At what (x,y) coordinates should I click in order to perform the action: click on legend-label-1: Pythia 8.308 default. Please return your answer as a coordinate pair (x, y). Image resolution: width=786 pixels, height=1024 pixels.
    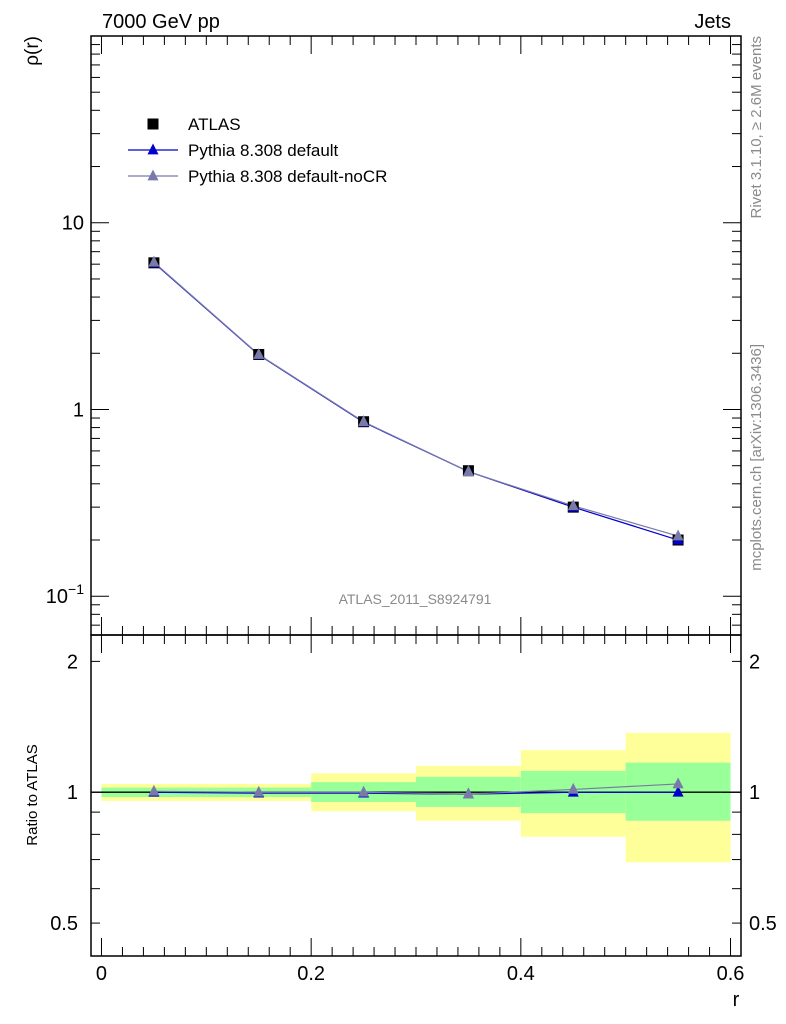
    Looking at the image, I should click on (263, 150).